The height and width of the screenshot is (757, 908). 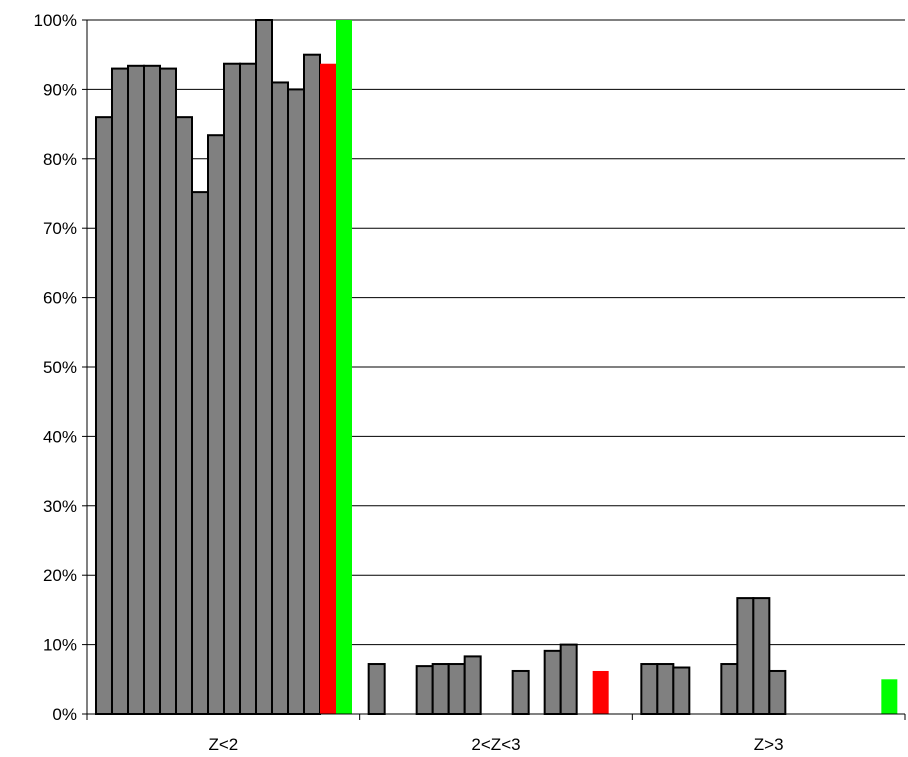 I want to click on y-tick-labels: 0% 10% 20% 30% 40% 50% 60% 70% 80% 90% 100%, so click(x=55, y=367).